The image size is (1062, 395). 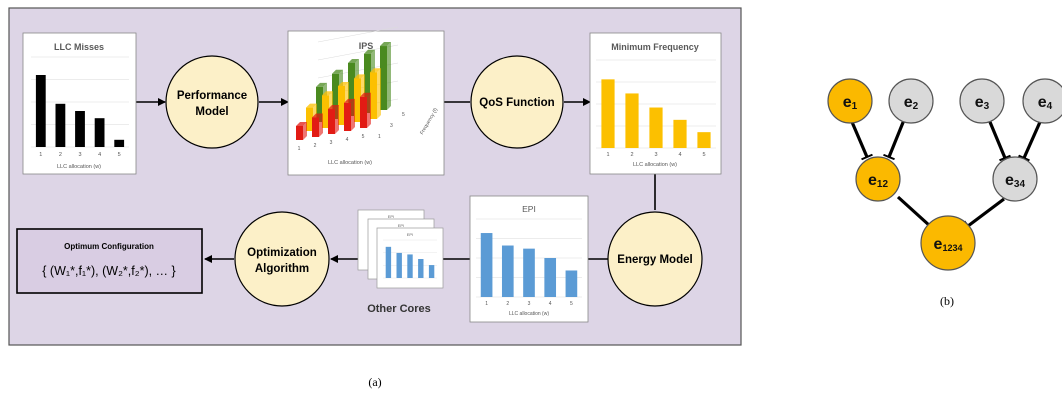 What do you see at coordinates (379, 137) in the screenshot?
I see `ips-depth-tick-label: 1` at bounding box center [379, 137].